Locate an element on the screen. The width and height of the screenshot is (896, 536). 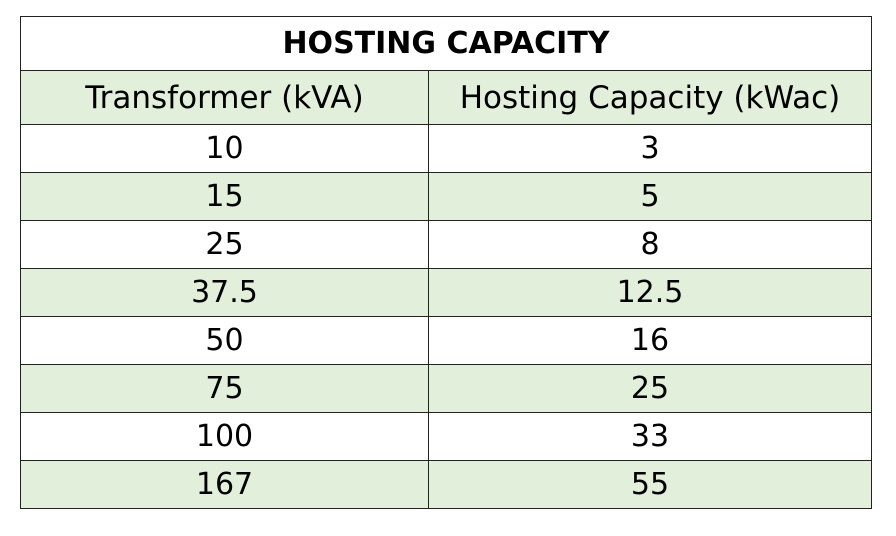
table-row: 75 25 is located at coordinates (446, 388).